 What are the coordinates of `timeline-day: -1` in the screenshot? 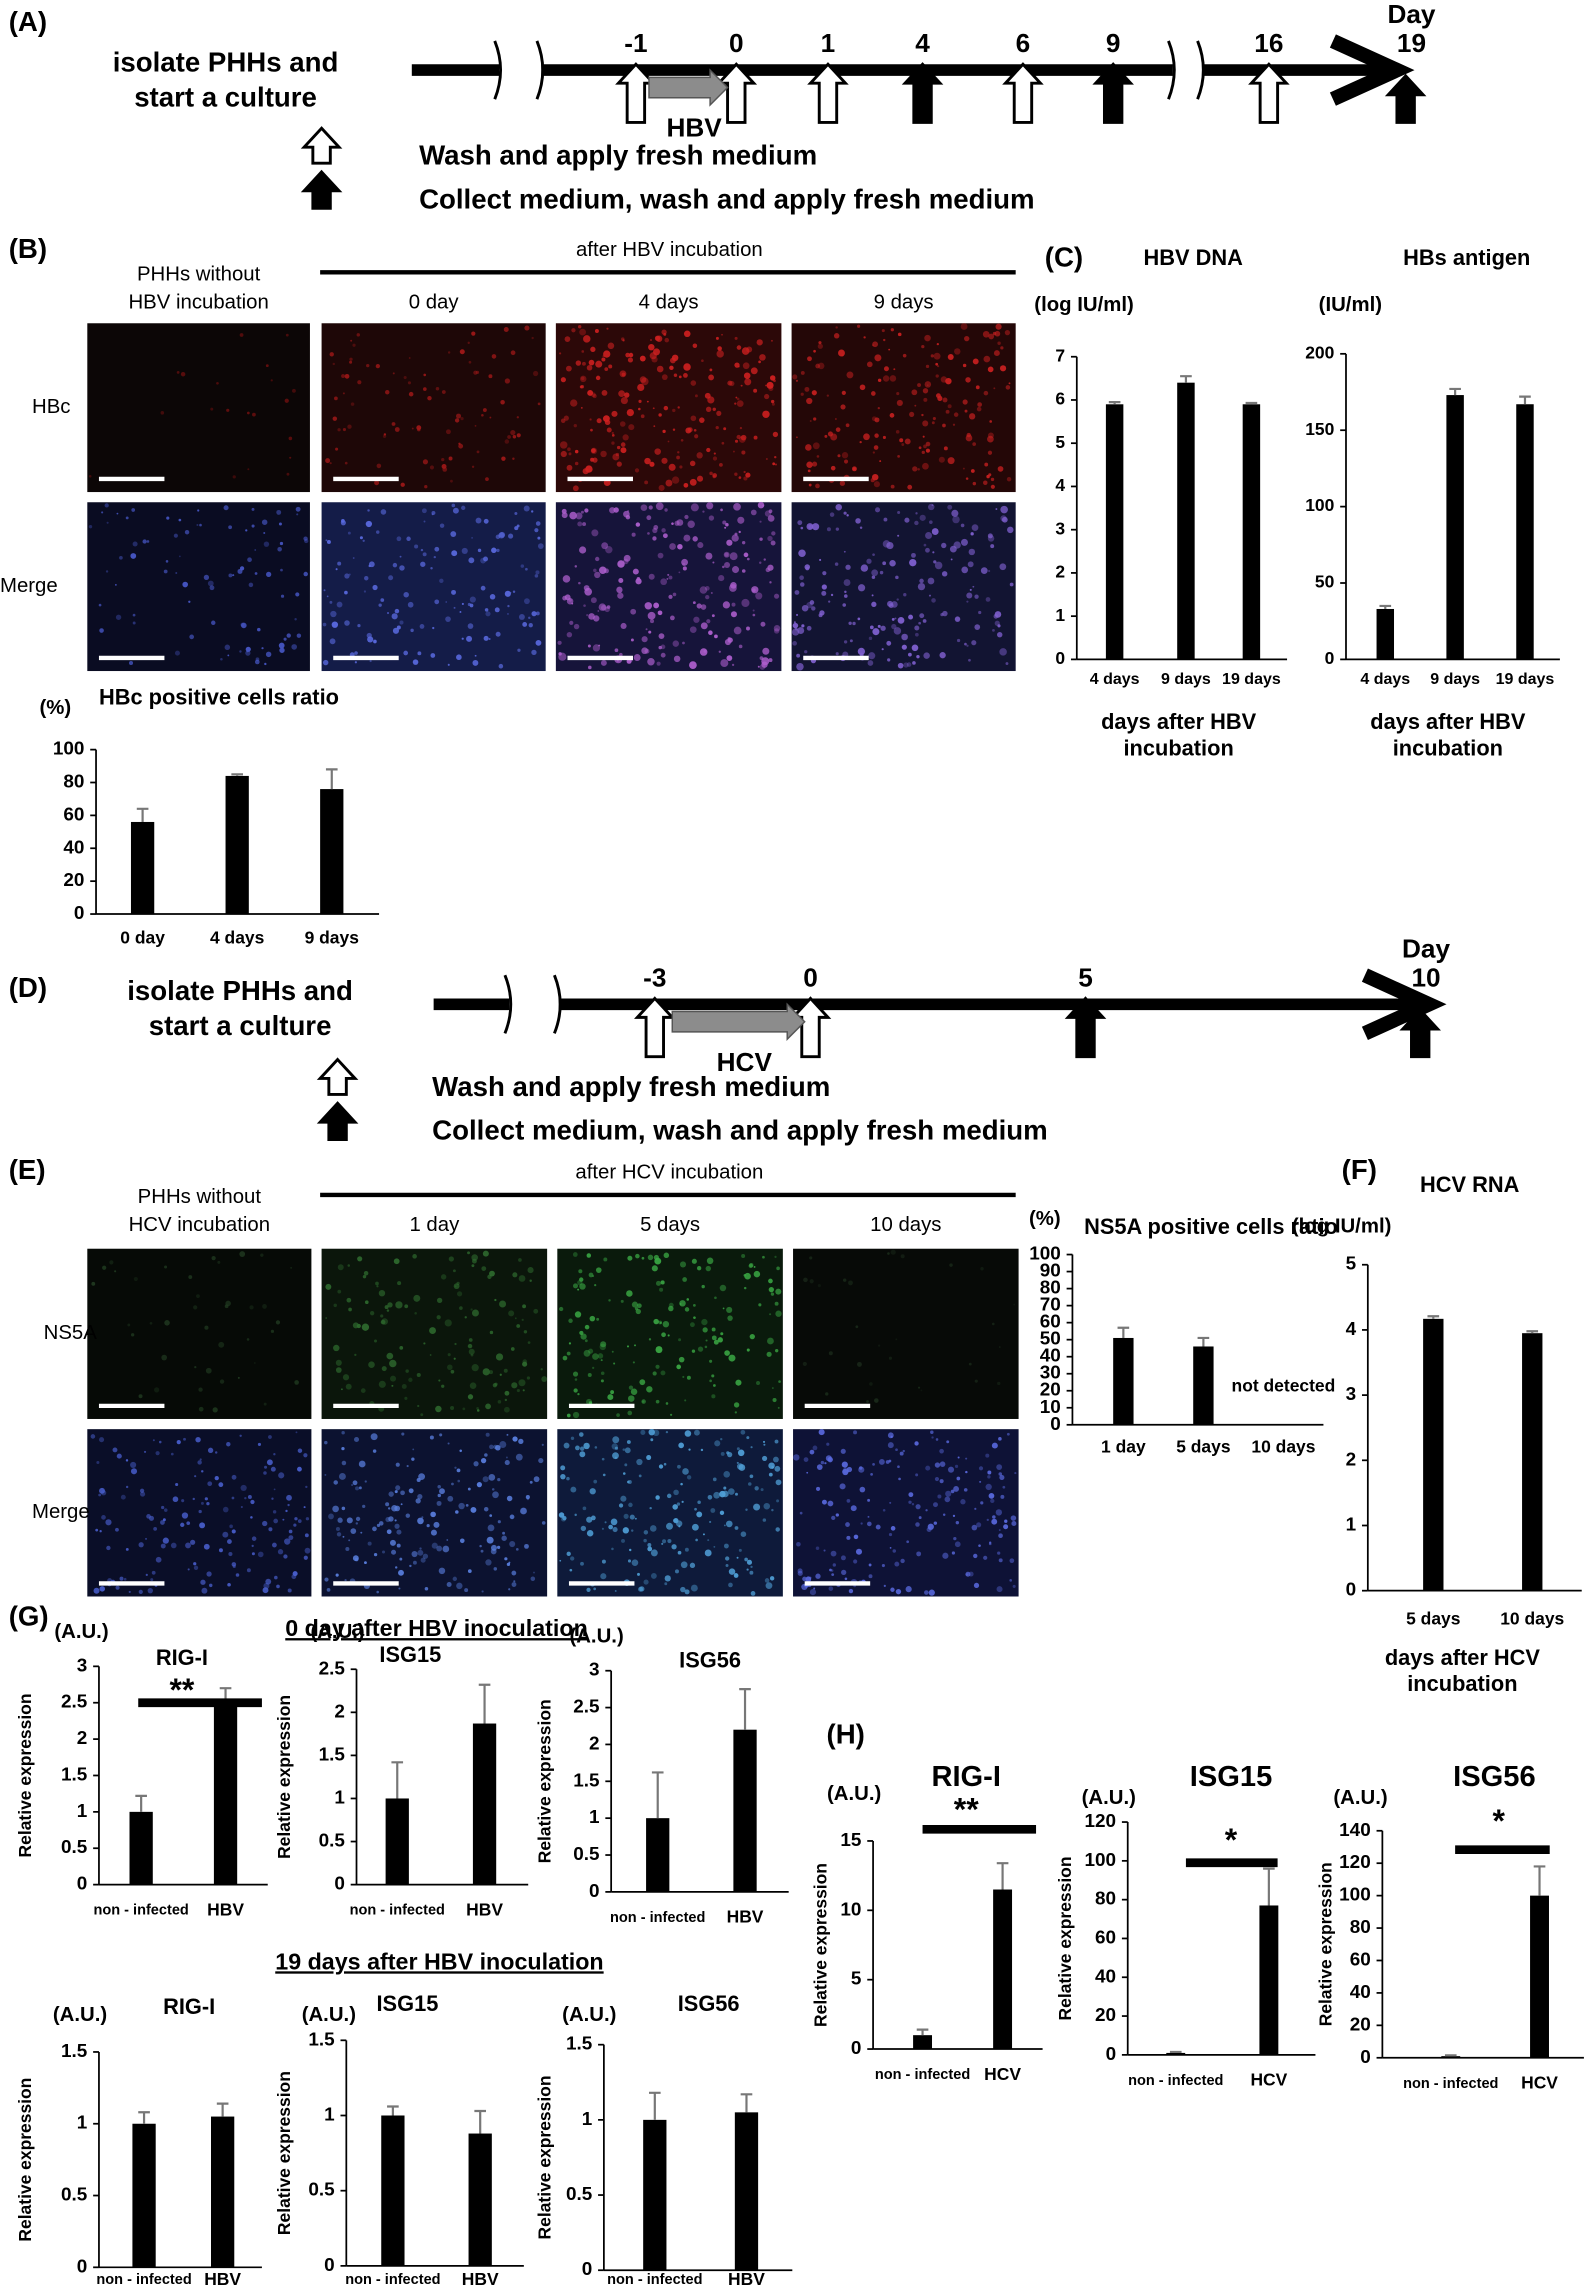 It's located at (635, 43).